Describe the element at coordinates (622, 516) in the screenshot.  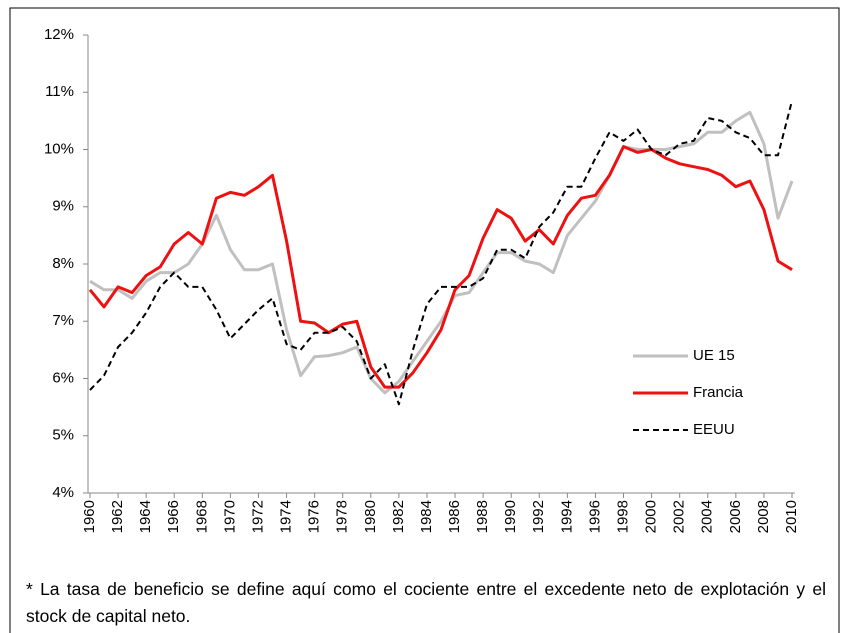
I see `x-tick-label: 1998` at that location.